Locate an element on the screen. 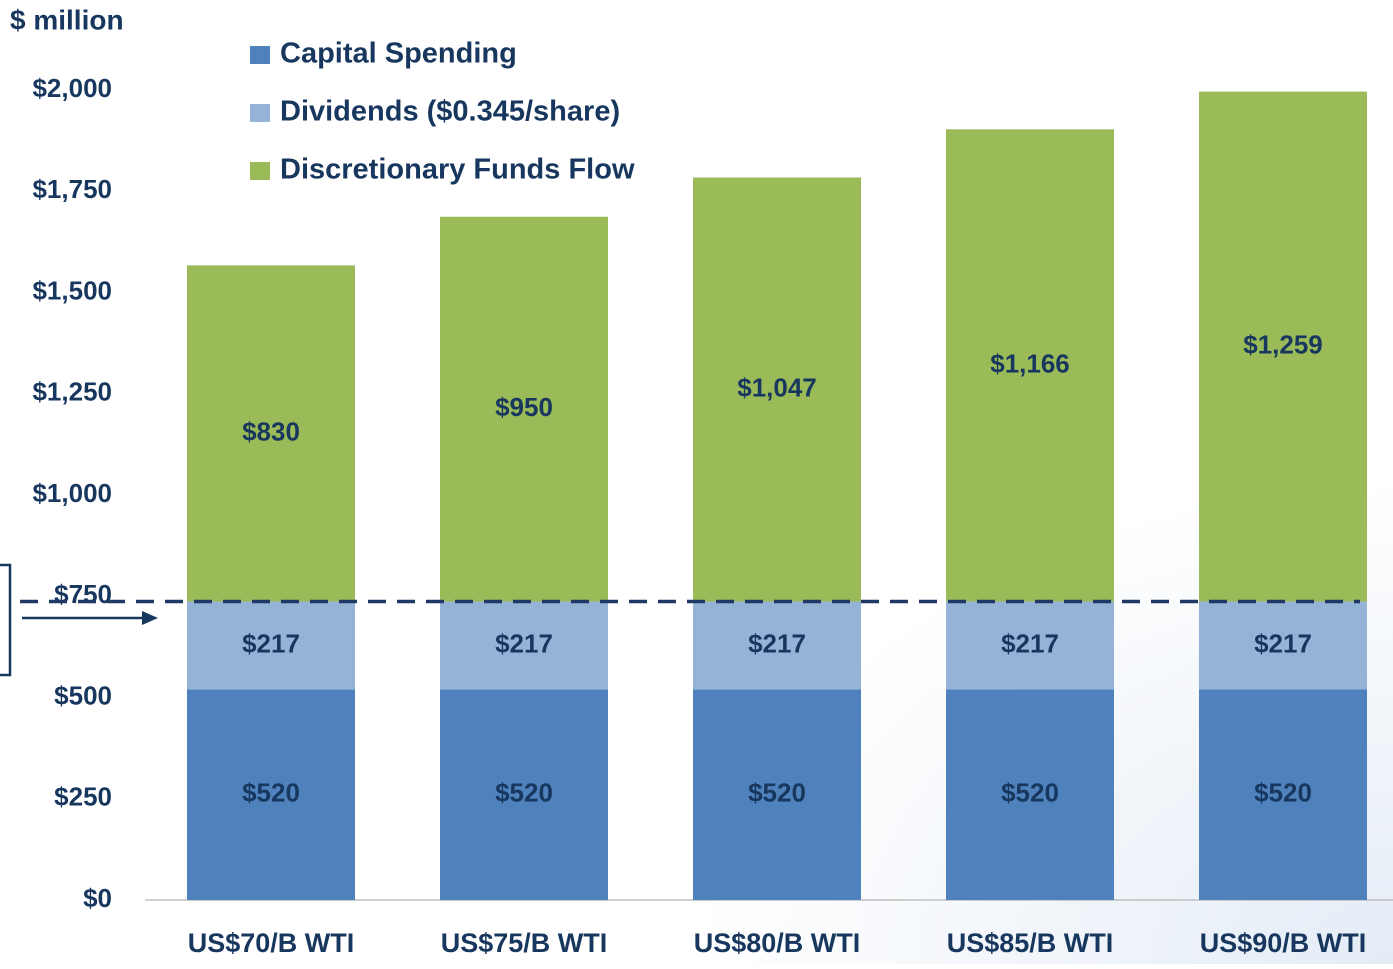 This screenshot has width=1393, height=969. x-tick-label: US$90/B WTI is located at coordinates (1283, 943).